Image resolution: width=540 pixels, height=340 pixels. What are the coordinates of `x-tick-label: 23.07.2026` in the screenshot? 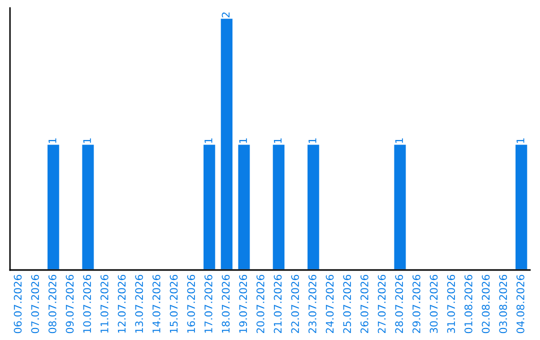 It's located at (312, 304).